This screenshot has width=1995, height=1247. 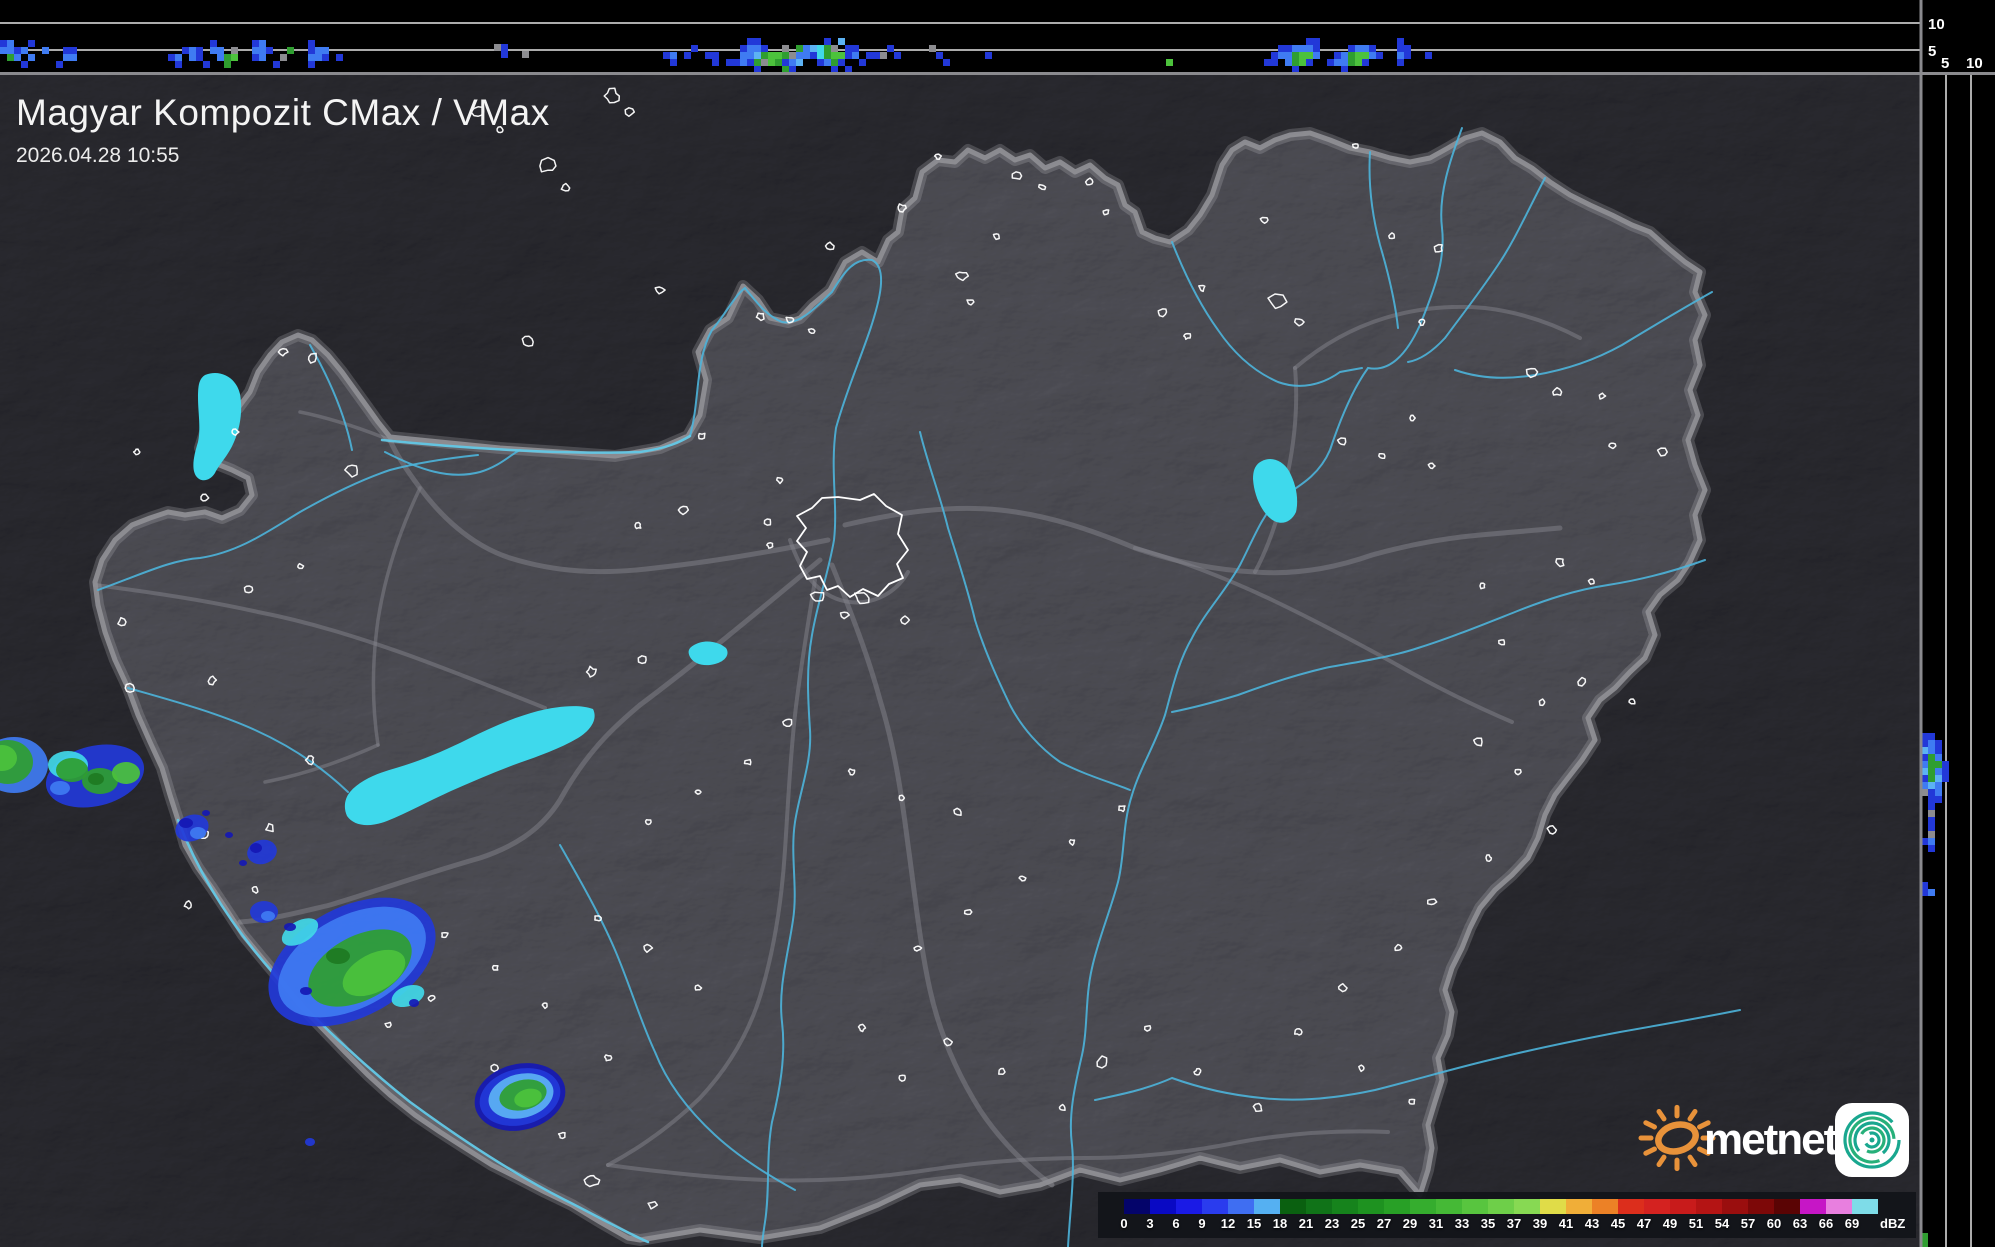 What do you see at coordinates (1852, 1223) in the screenshot?
I see `legend-tick-label: 69` at bounding box center [1852, 1223].